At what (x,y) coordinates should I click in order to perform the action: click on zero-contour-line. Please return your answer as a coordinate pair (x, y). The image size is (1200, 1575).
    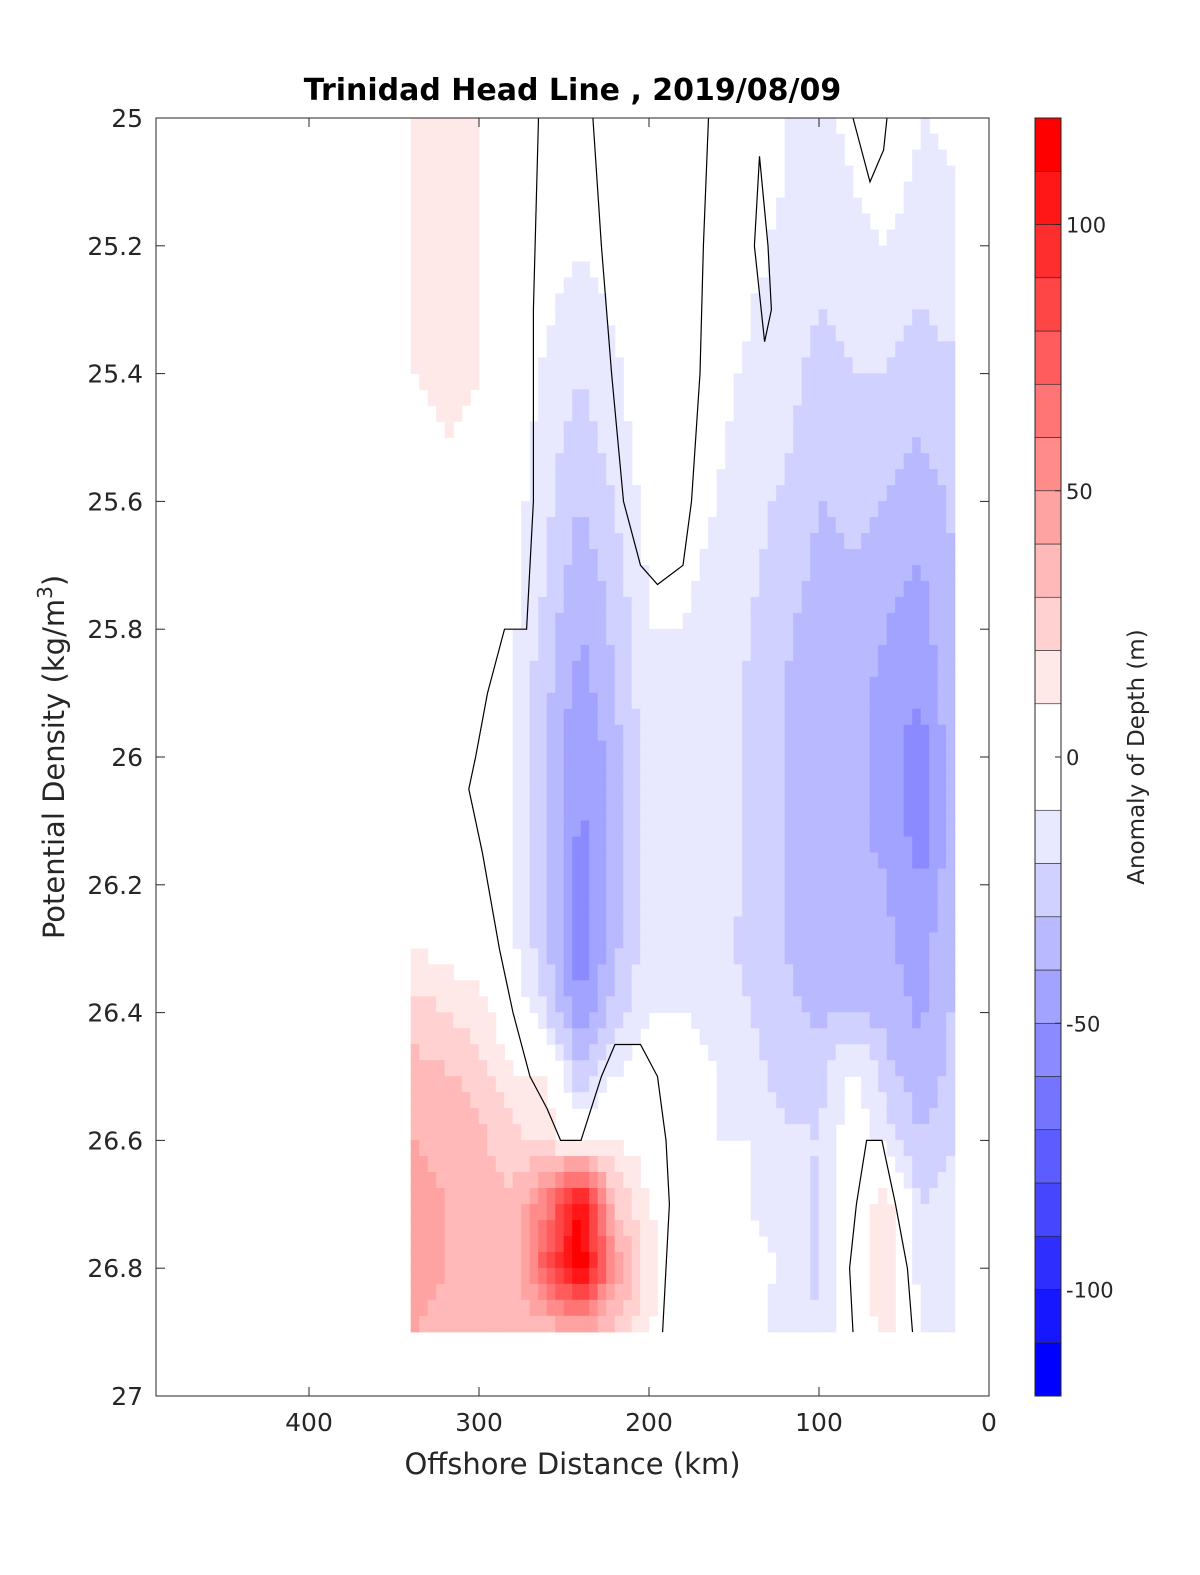
    Looking at the image, I should click on (569, 725).